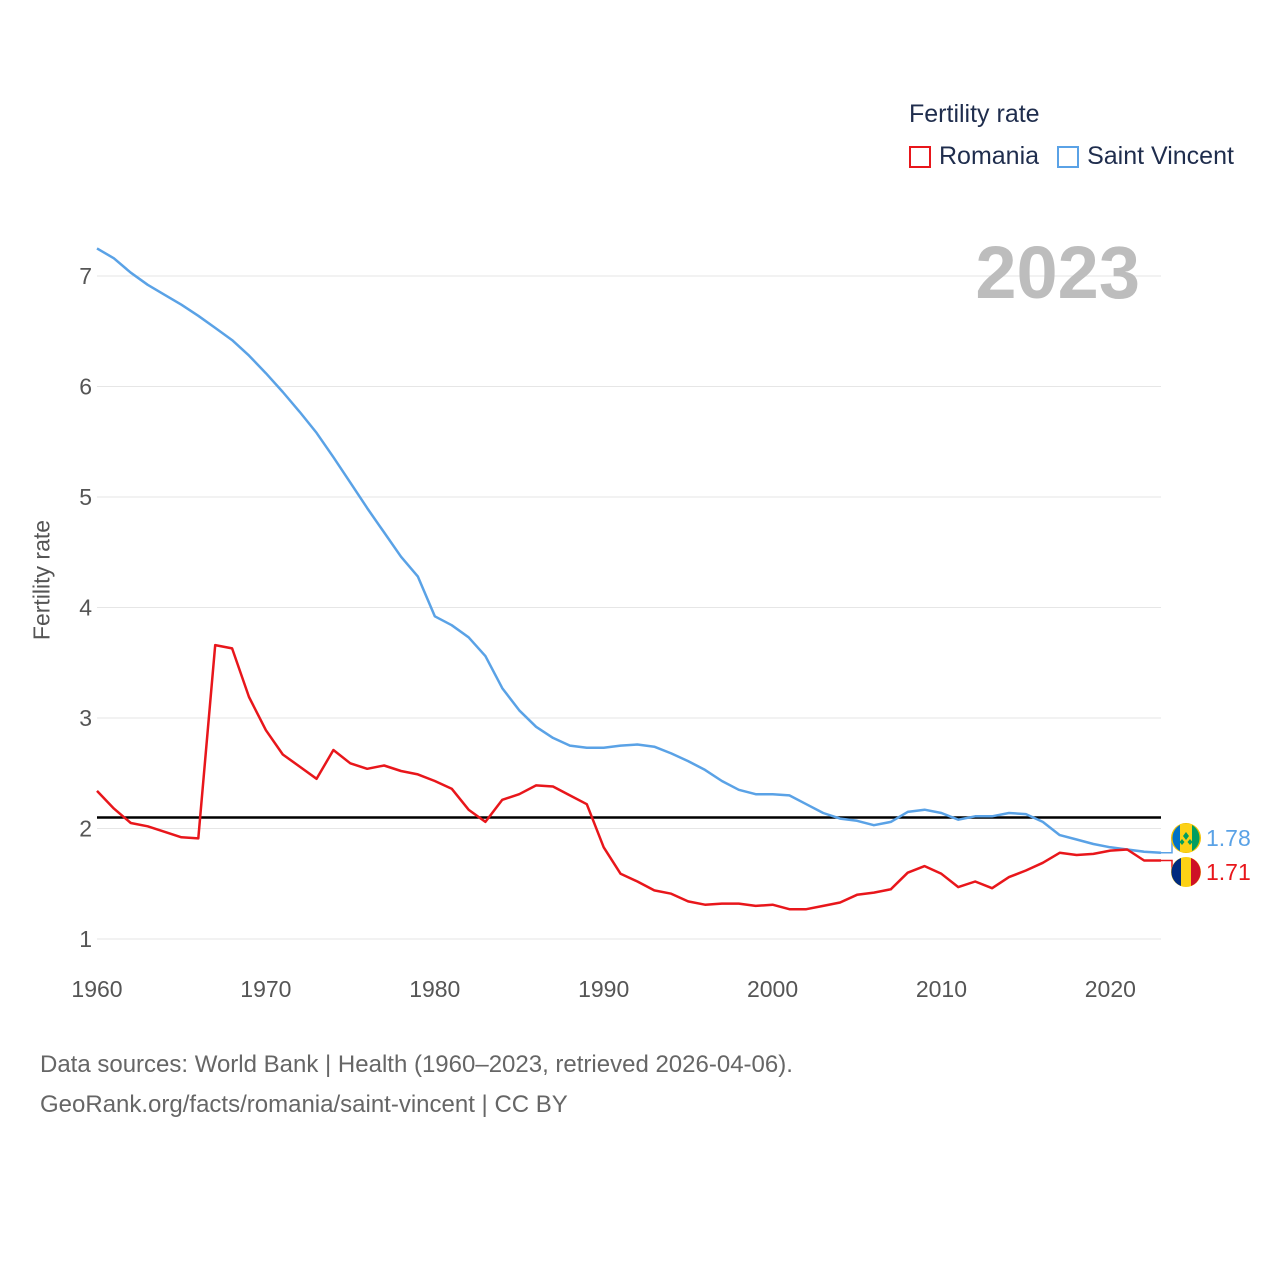  What do you see at coordinates (1228, 838) in the screenshot?
I see `end-label-saint-vincent: 1.78` at bounding box center [1228, 838].